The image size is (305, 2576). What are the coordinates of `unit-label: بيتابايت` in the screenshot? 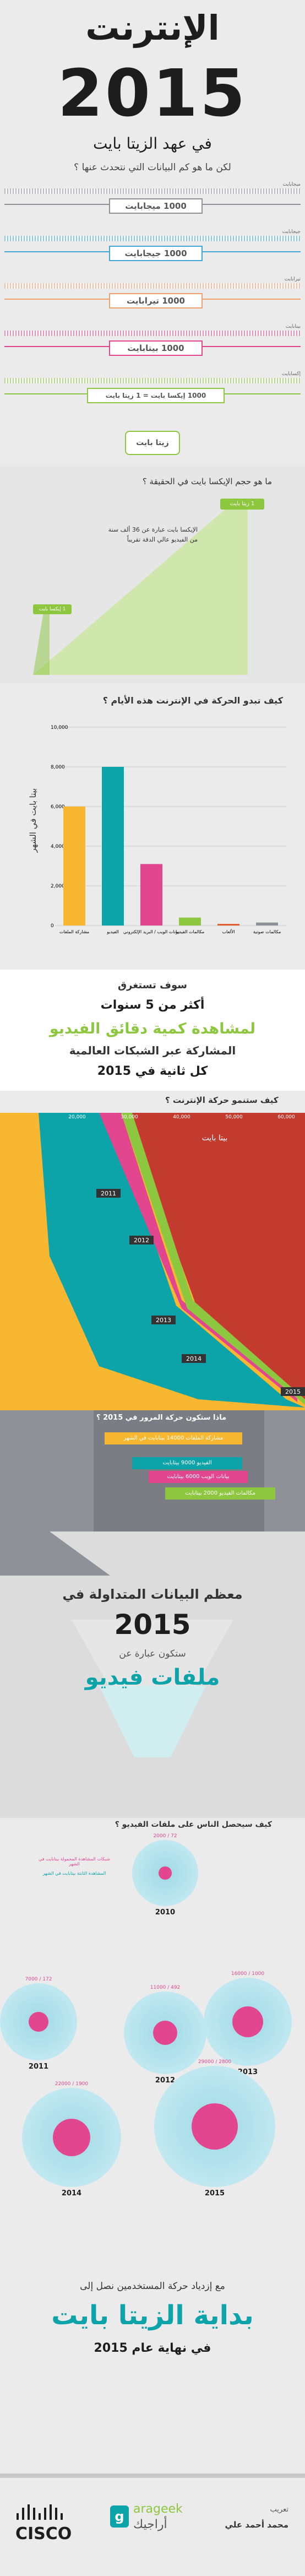 It's located at (293, 327).